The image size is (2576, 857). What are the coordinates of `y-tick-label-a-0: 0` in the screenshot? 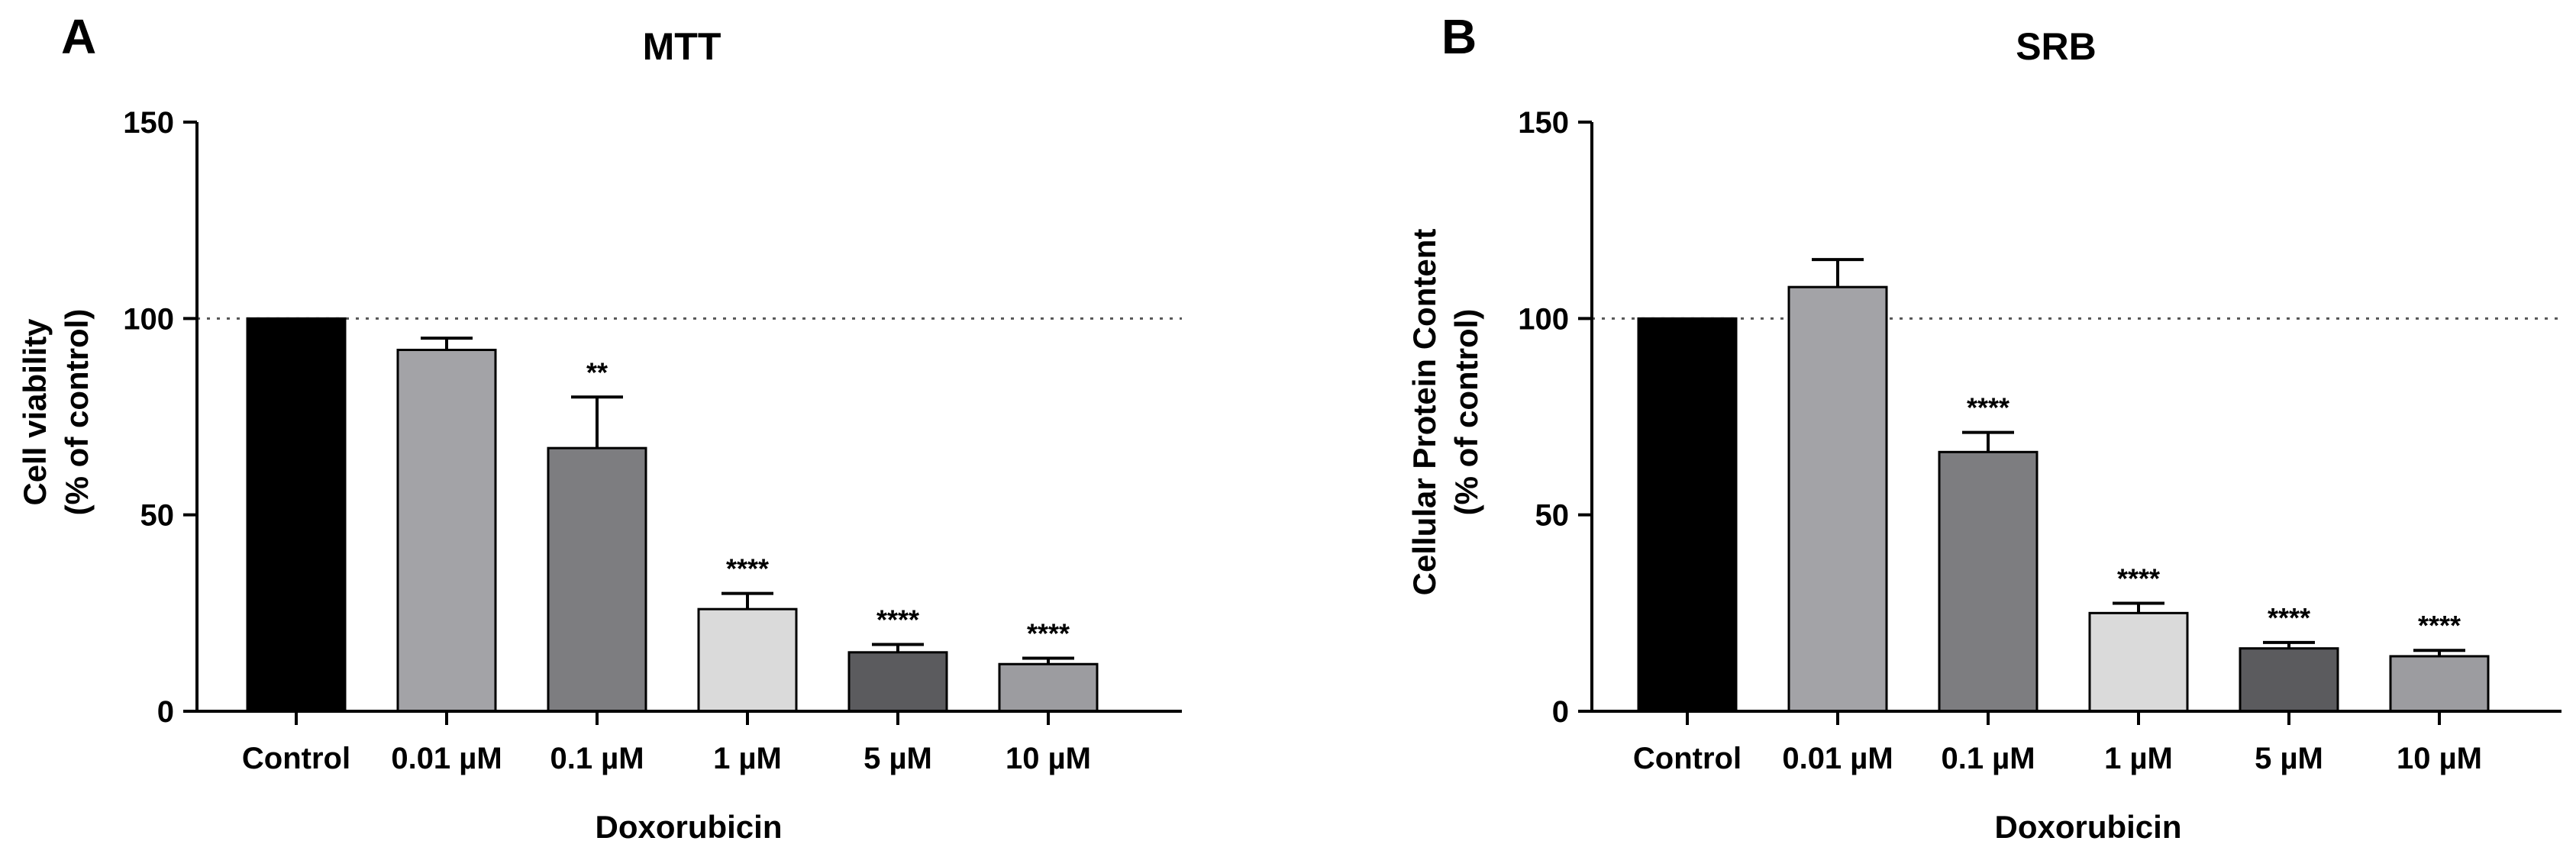 It's located at (165, 712).